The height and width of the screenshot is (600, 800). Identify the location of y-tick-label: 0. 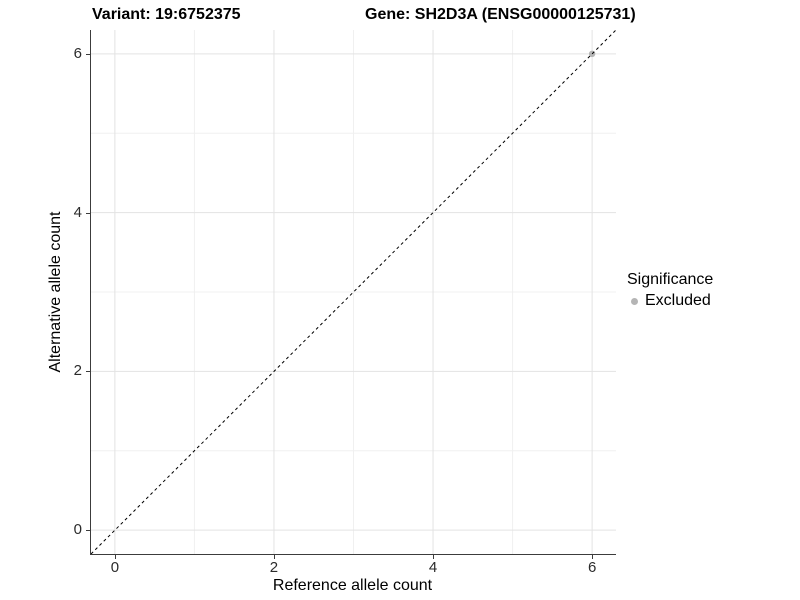
(77, 530).